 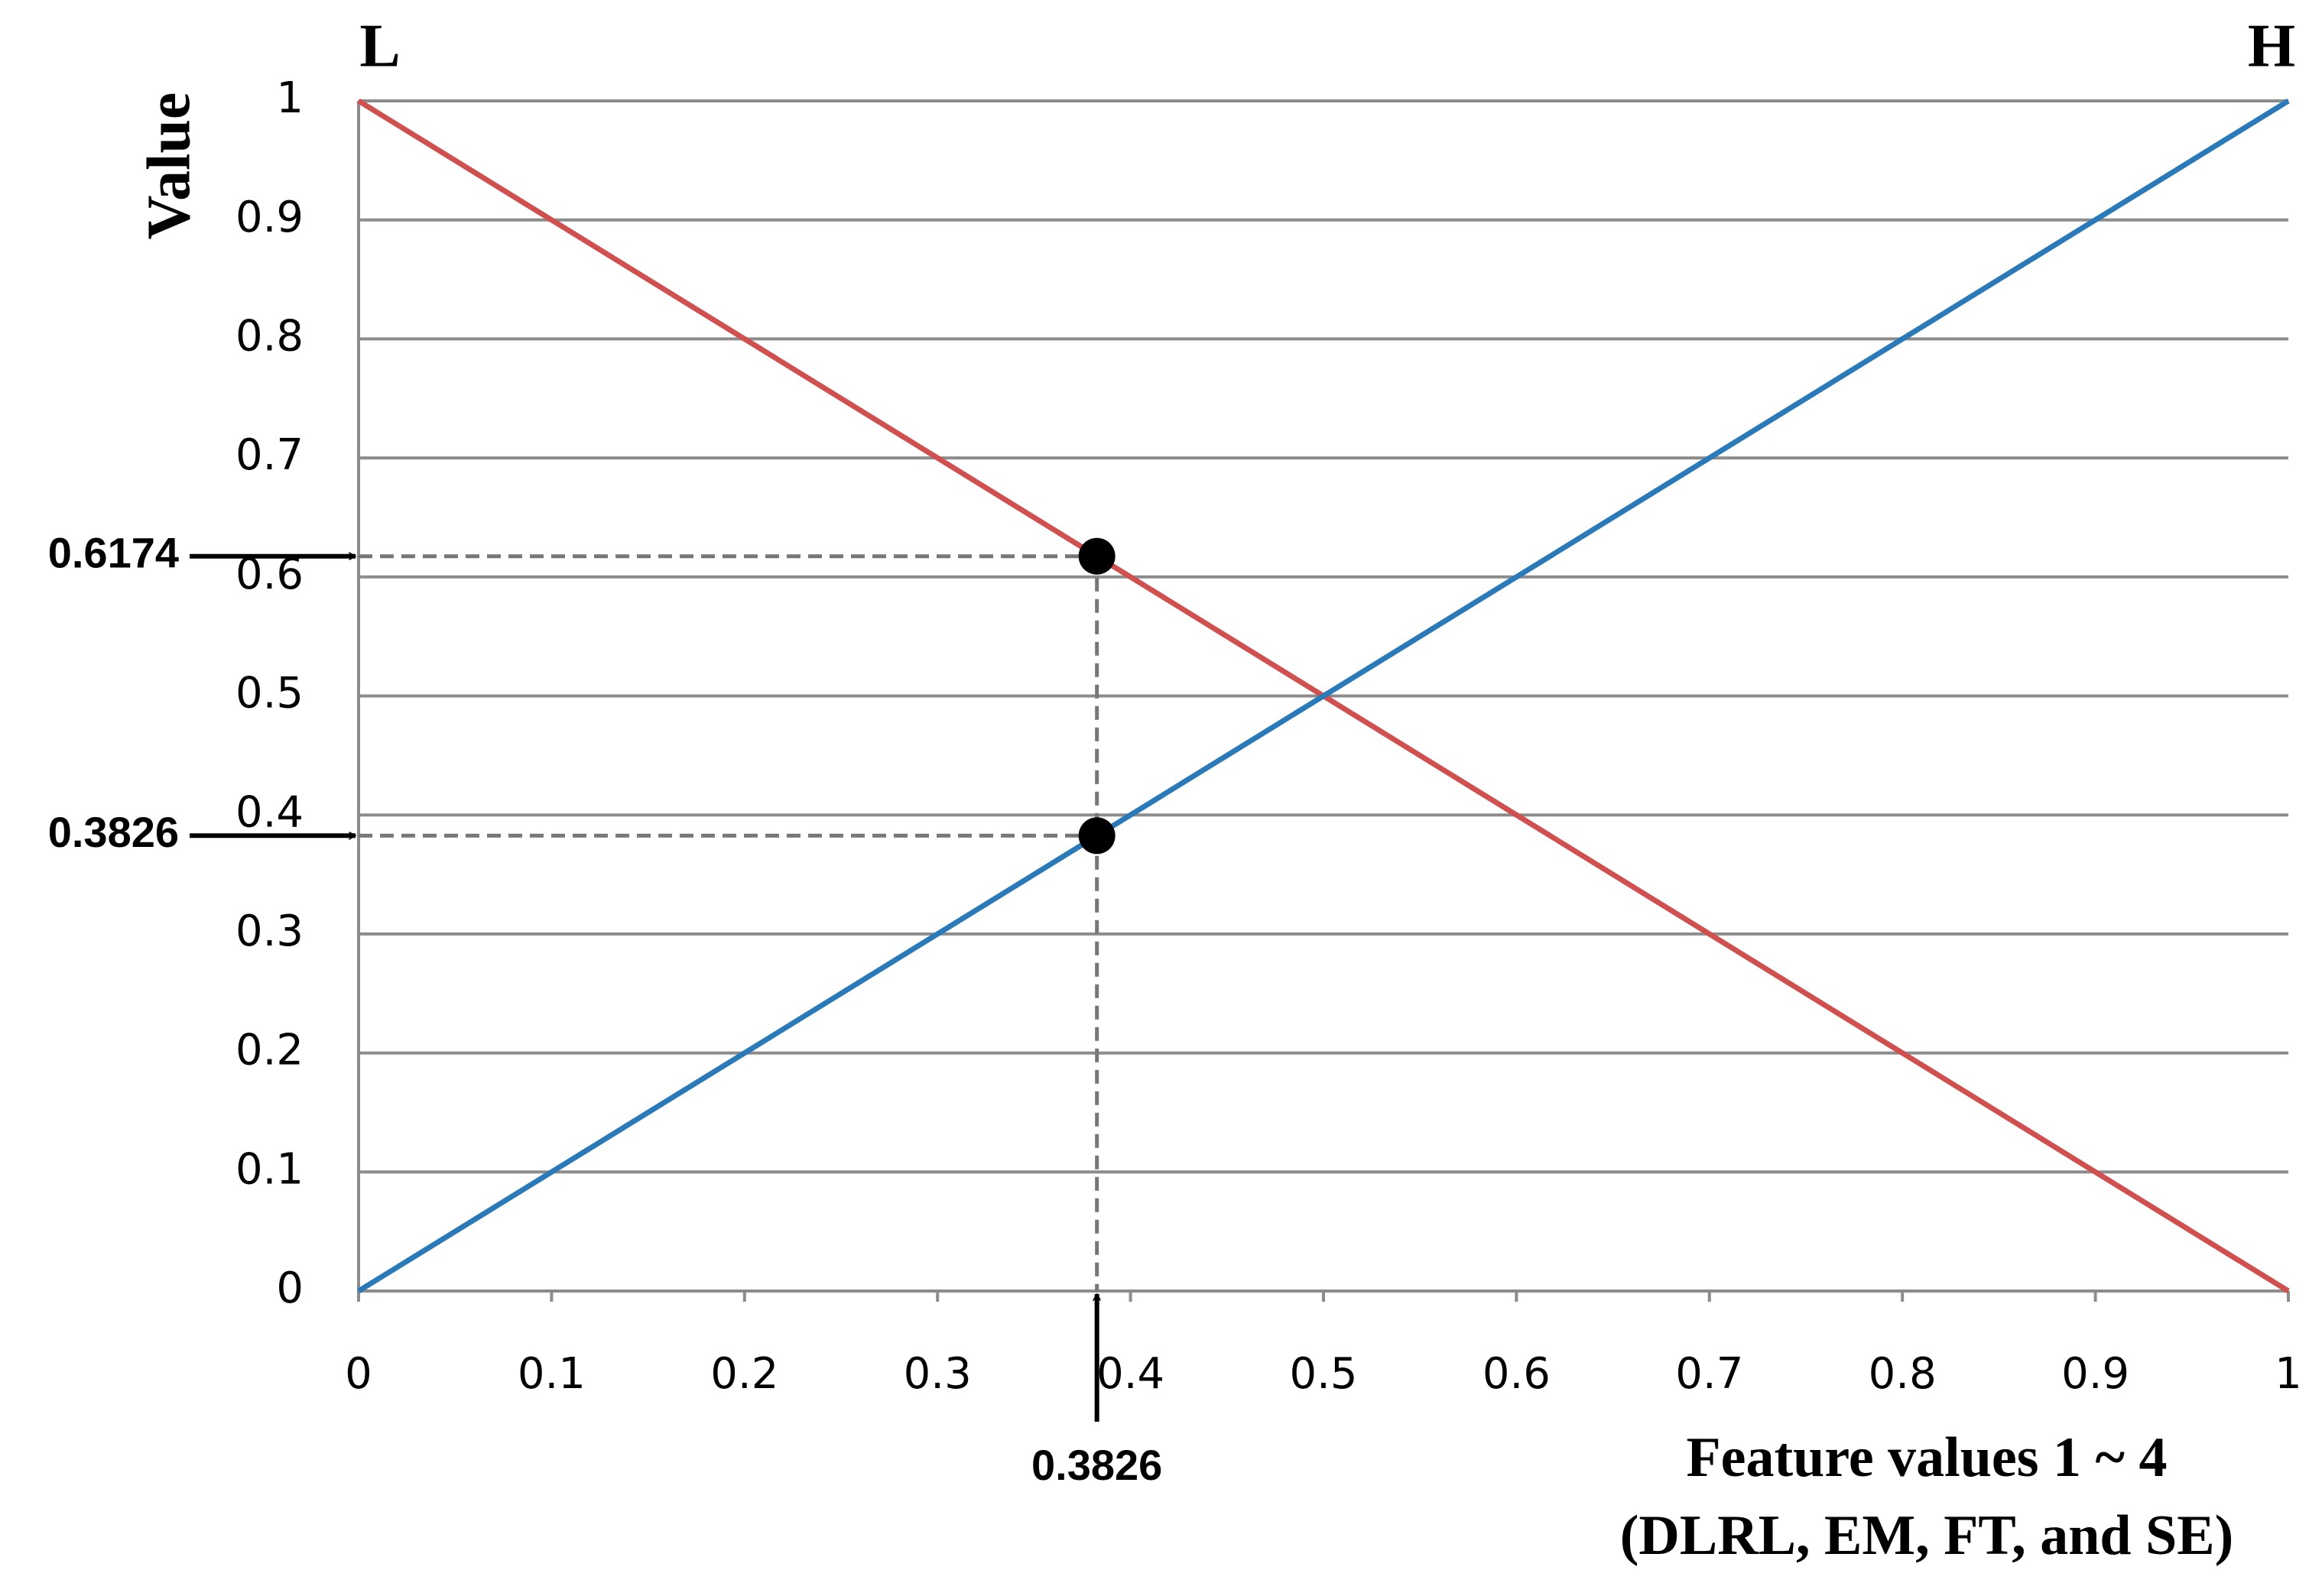 I want to click on y-tick-label: 0, so click(x=290, y=1288).